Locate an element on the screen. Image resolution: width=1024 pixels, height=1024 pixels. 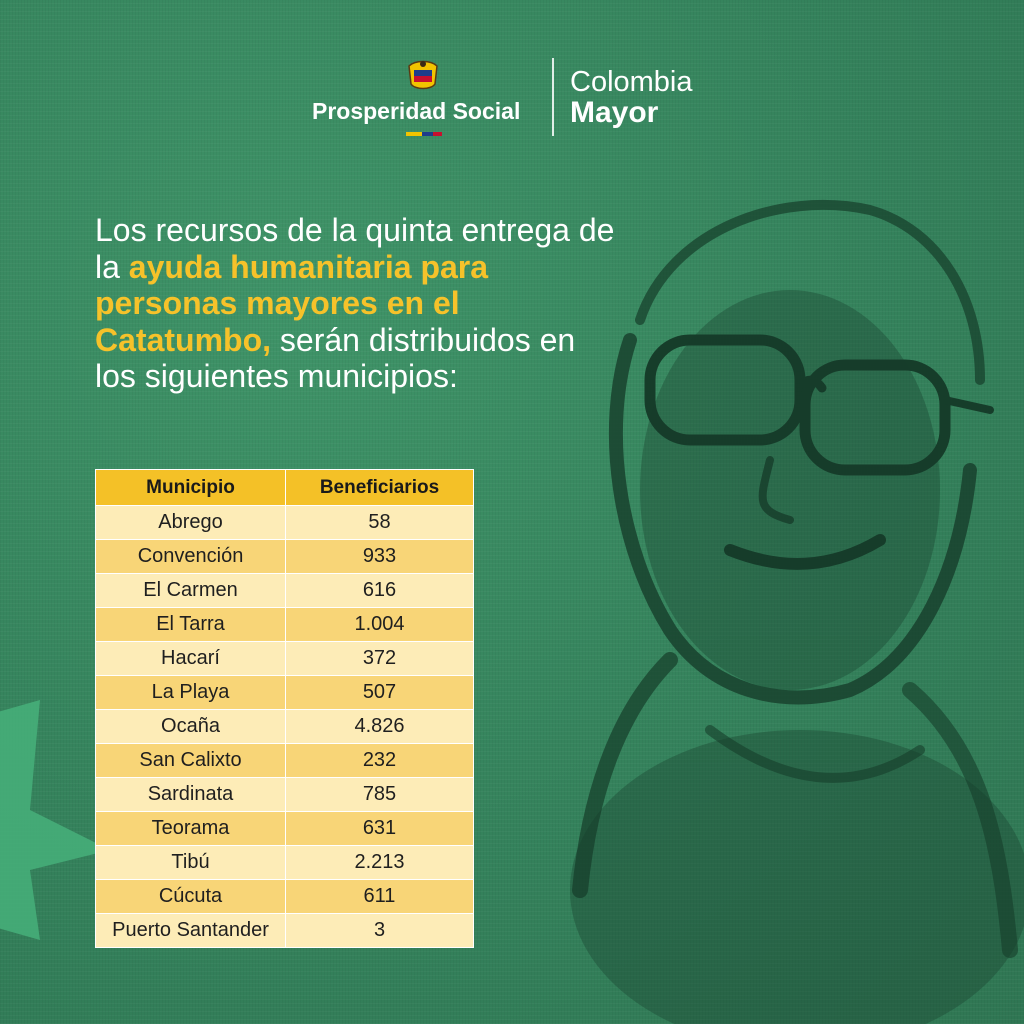
prosperidad-social-logo: Prosperidad Social is located at coordinates (425, 101).